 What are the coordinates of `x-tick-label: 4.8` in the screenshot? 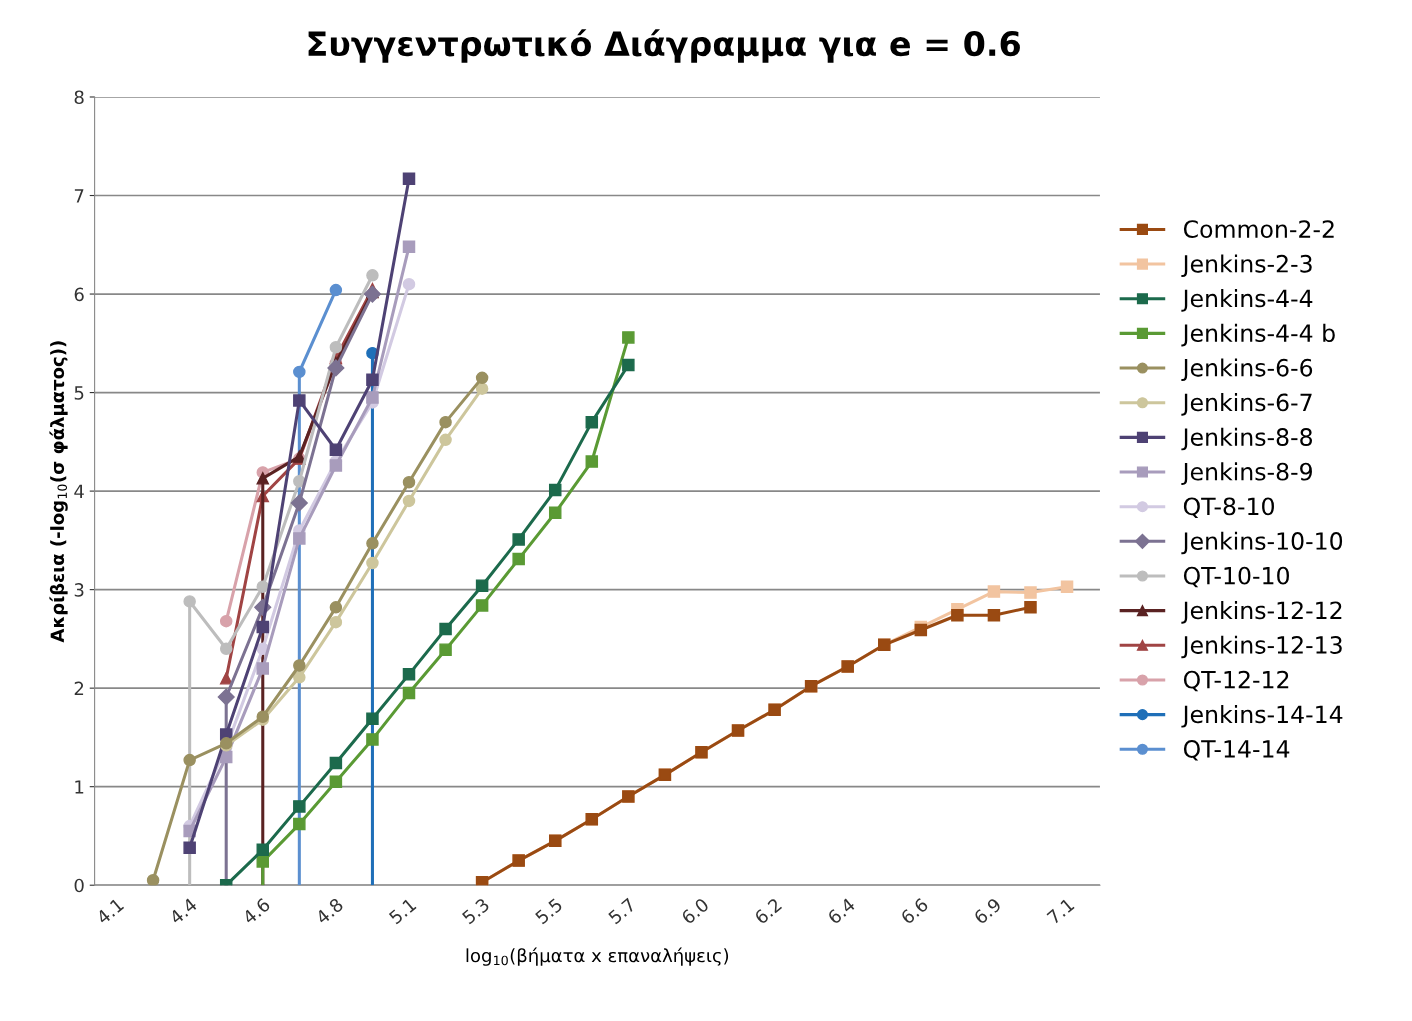 It's located at (329, 911).